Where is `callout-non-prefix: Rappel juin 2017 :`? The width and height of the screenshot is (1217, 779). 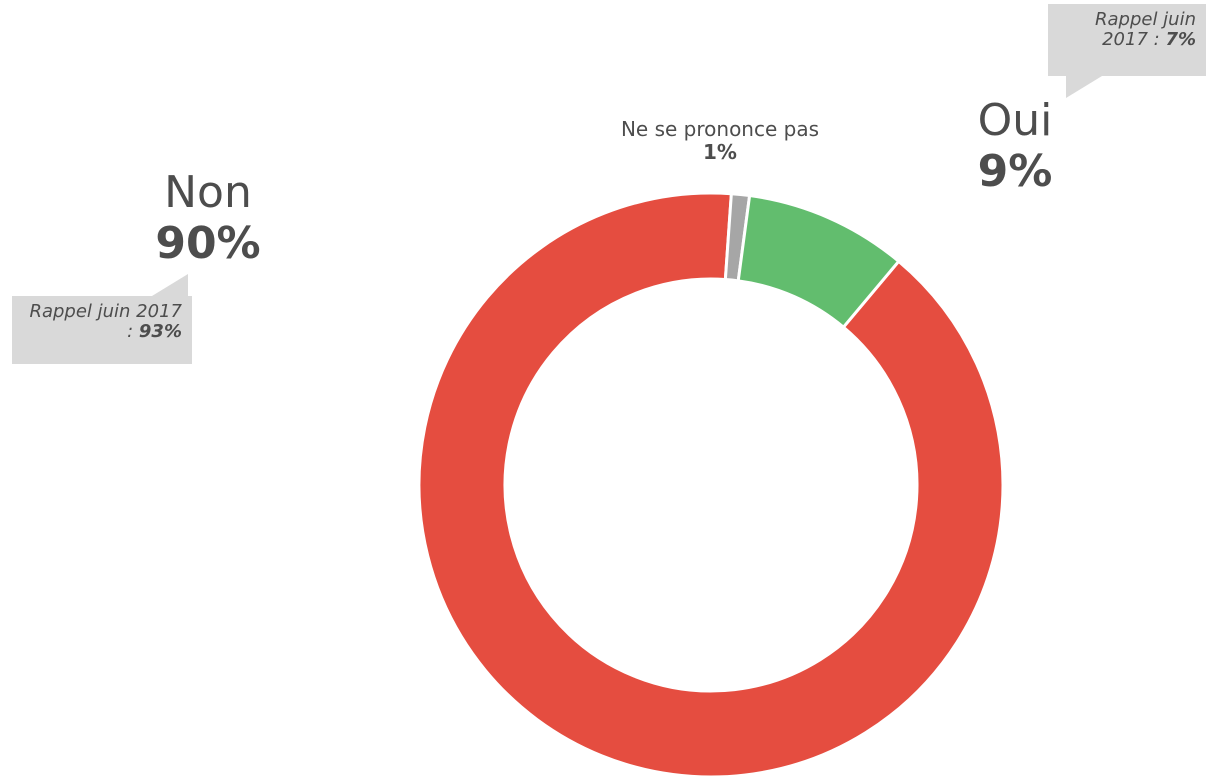
callout-non-prefix: Rappel juin 2017 : is located at coordinates (105, 322).